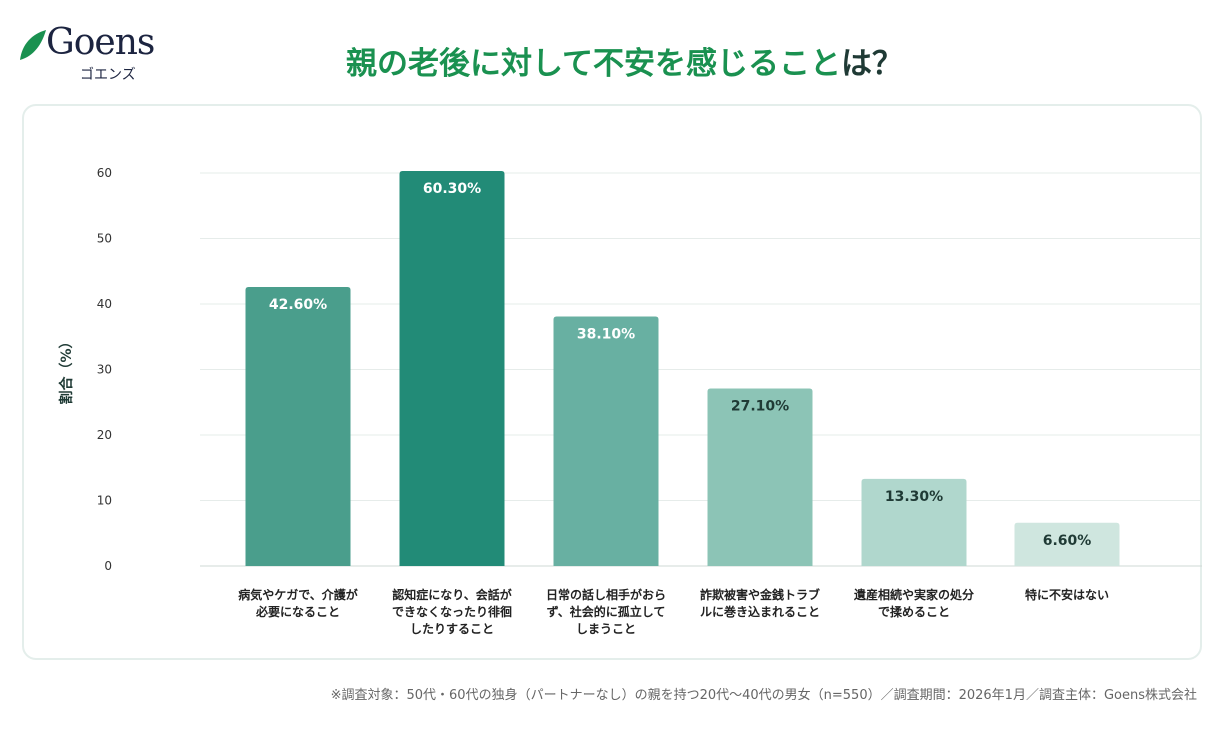 This screenshot has height=730, width=1229. I want to click on page-title: 親の老後に対して不安を感じることは？, so click(614, 60).